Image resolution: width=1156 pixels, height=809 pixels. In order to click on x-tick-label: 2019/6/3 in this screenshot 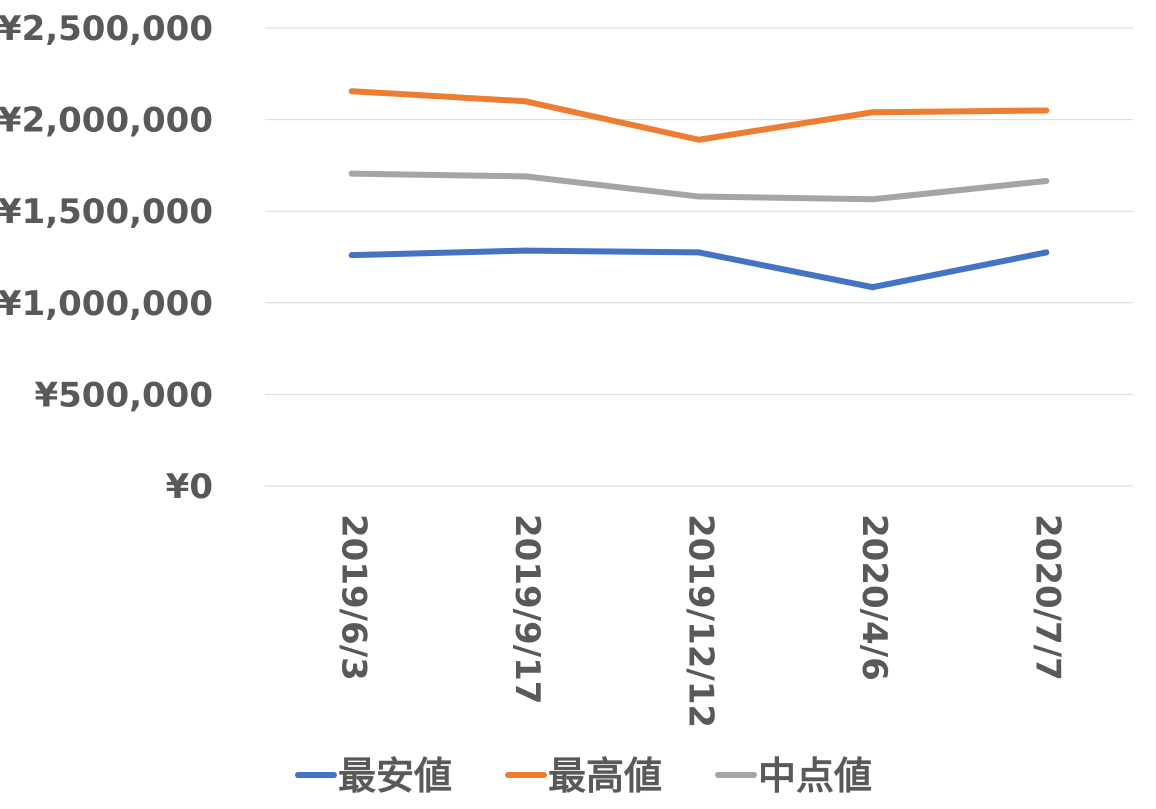, I will do `click(353, 597)`.